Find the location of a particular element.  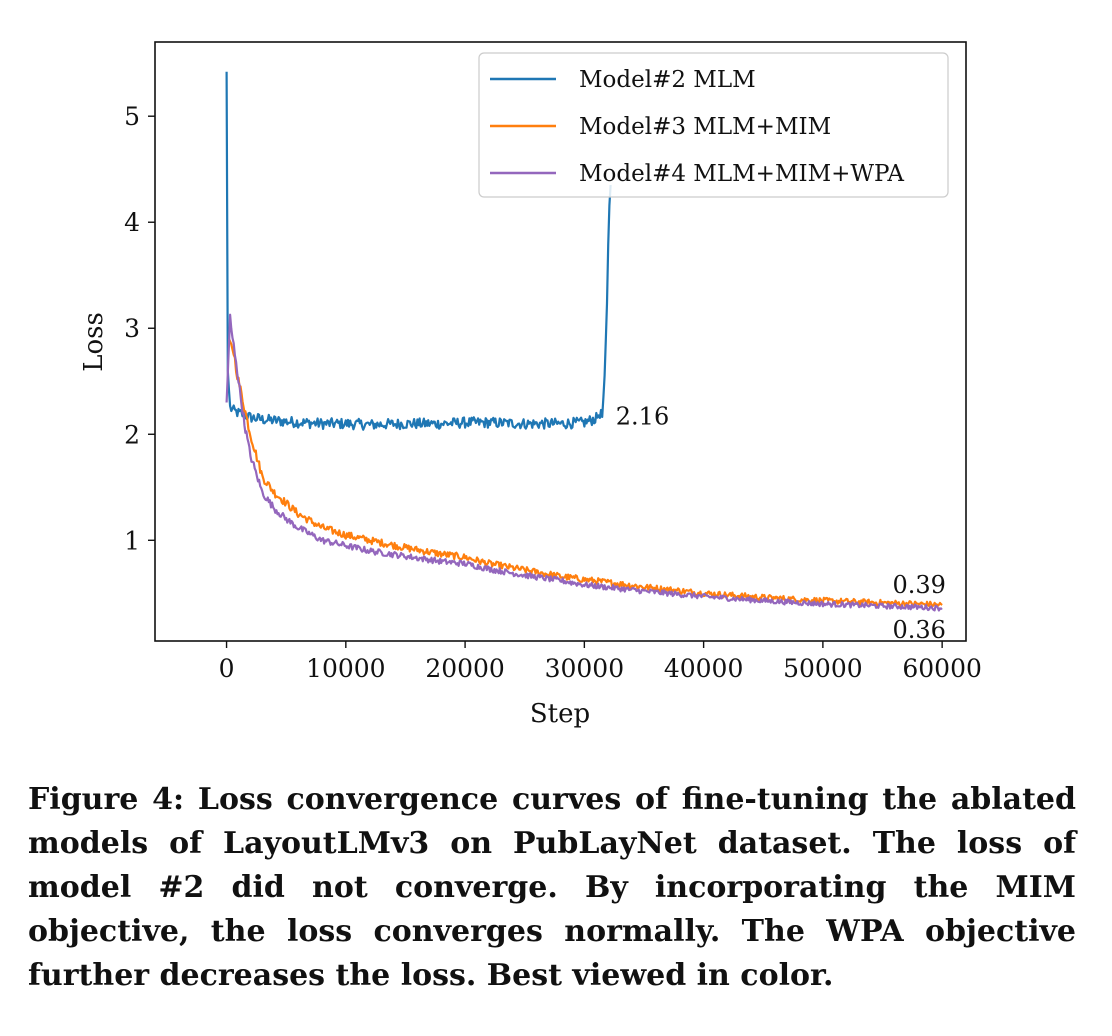

legend-label: Model#2 MLM is located at coordinates (667, 80).